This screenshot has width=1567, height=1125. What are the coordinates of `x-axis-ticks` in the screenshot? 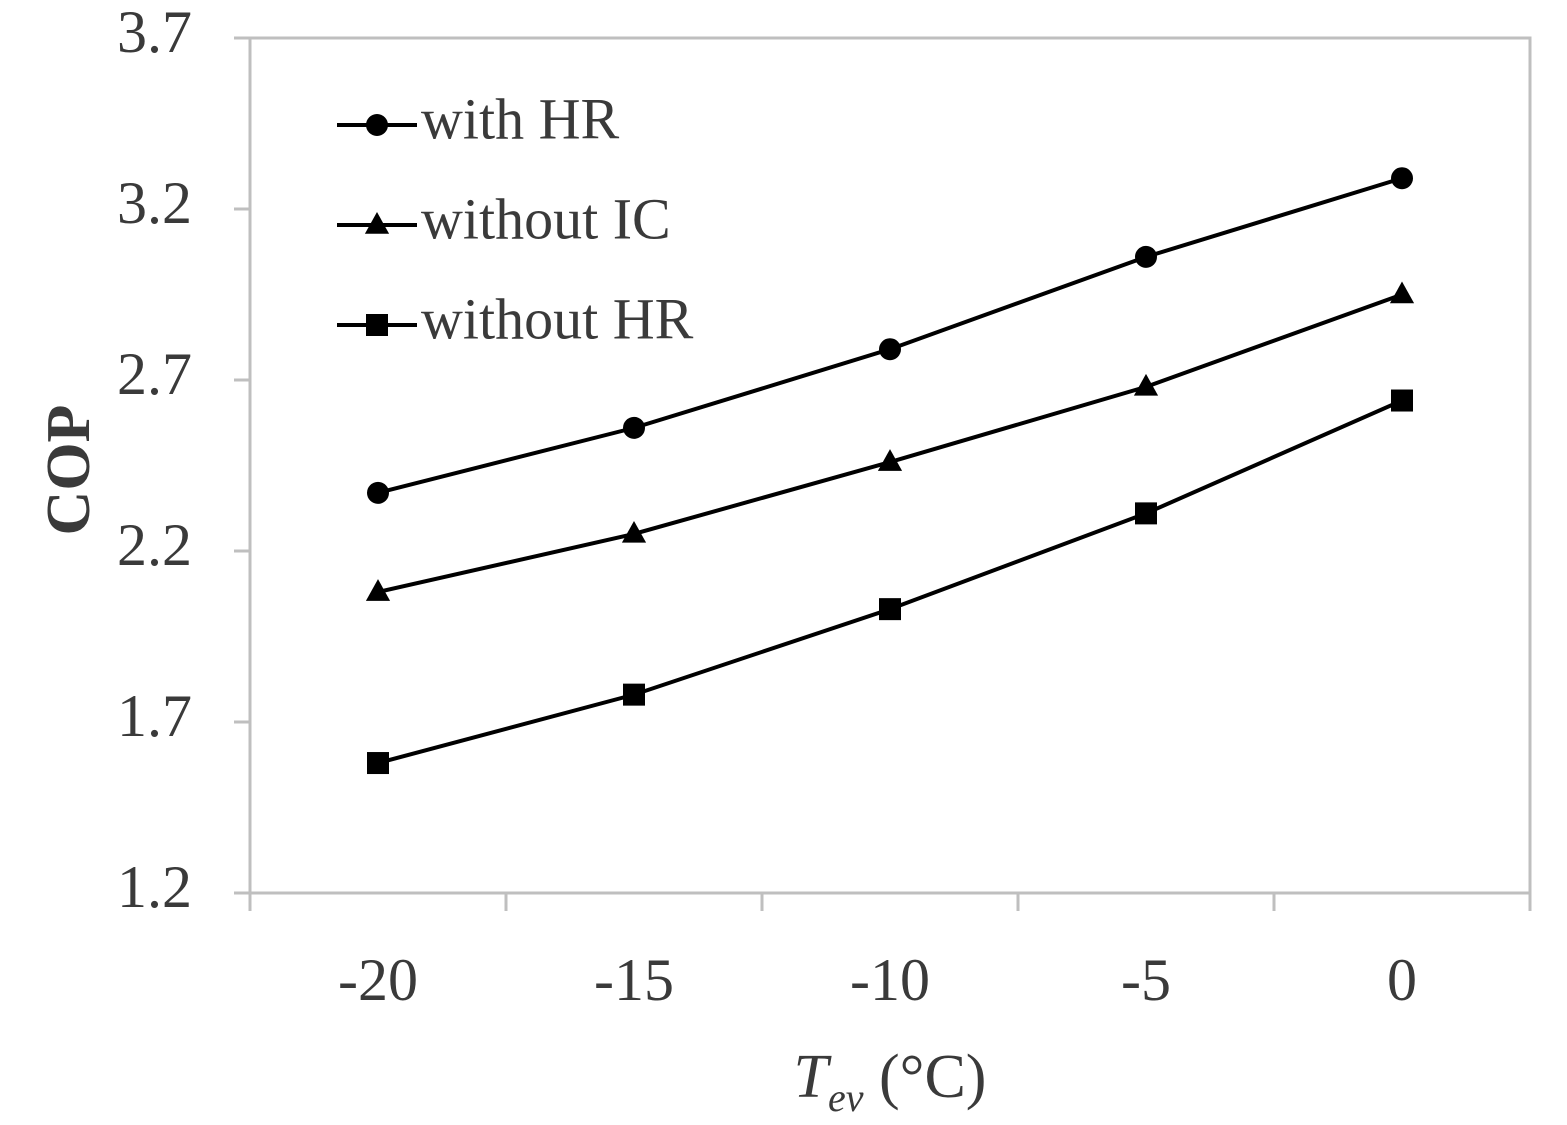 It's located at (890, 902).